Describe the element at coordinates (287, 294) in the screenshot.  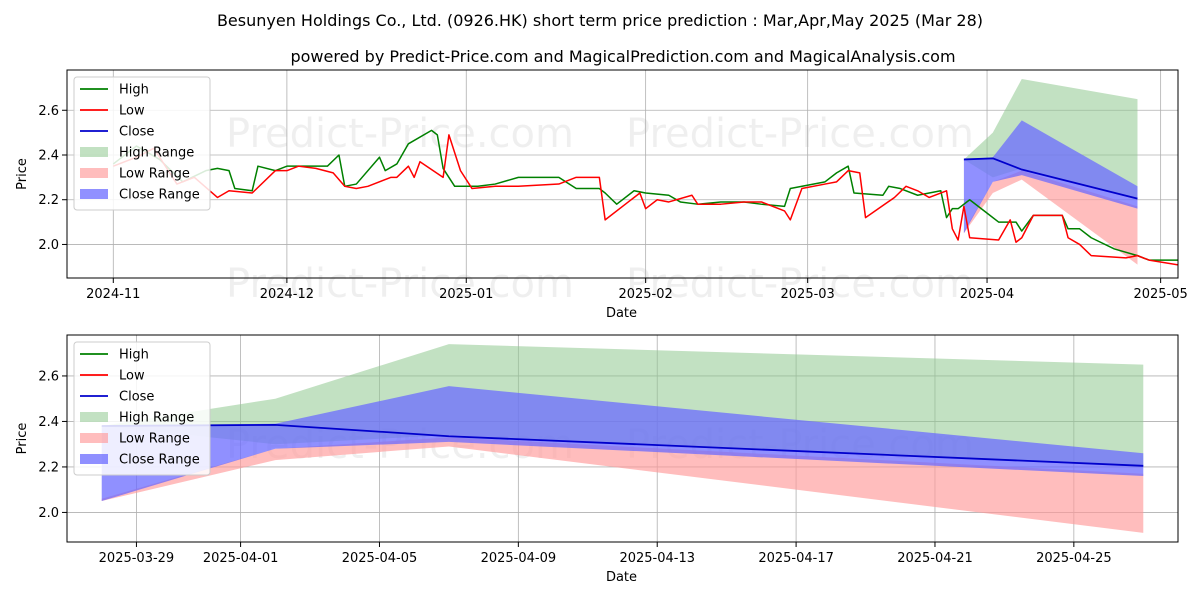
I see `x-tick-label: 2024-12` at that location.